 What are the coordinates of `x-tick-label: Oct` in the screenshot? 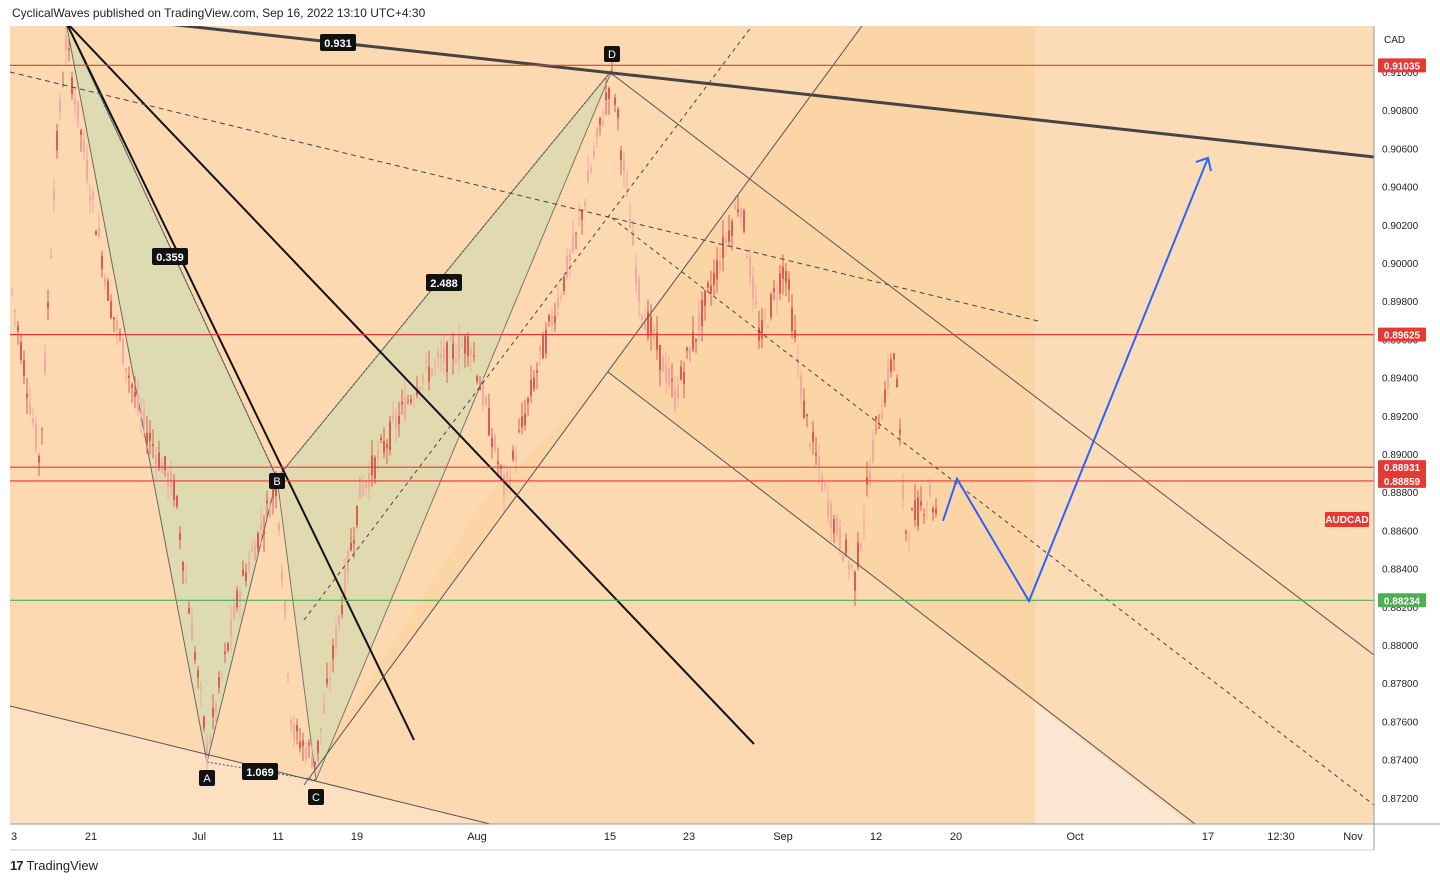 It's located at (1074, 837).